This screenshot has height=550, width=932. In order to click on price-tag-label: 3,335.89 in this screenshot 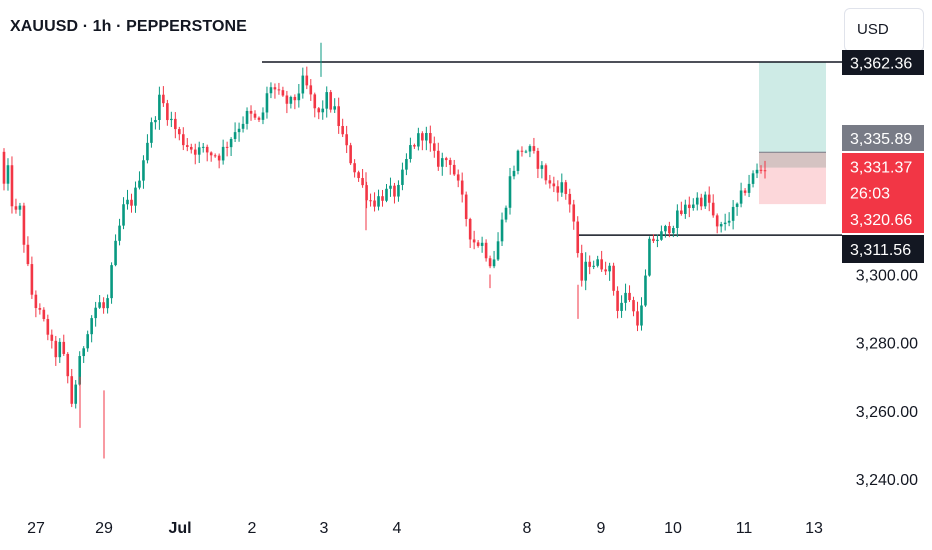, I will do `click(881, 139)`.